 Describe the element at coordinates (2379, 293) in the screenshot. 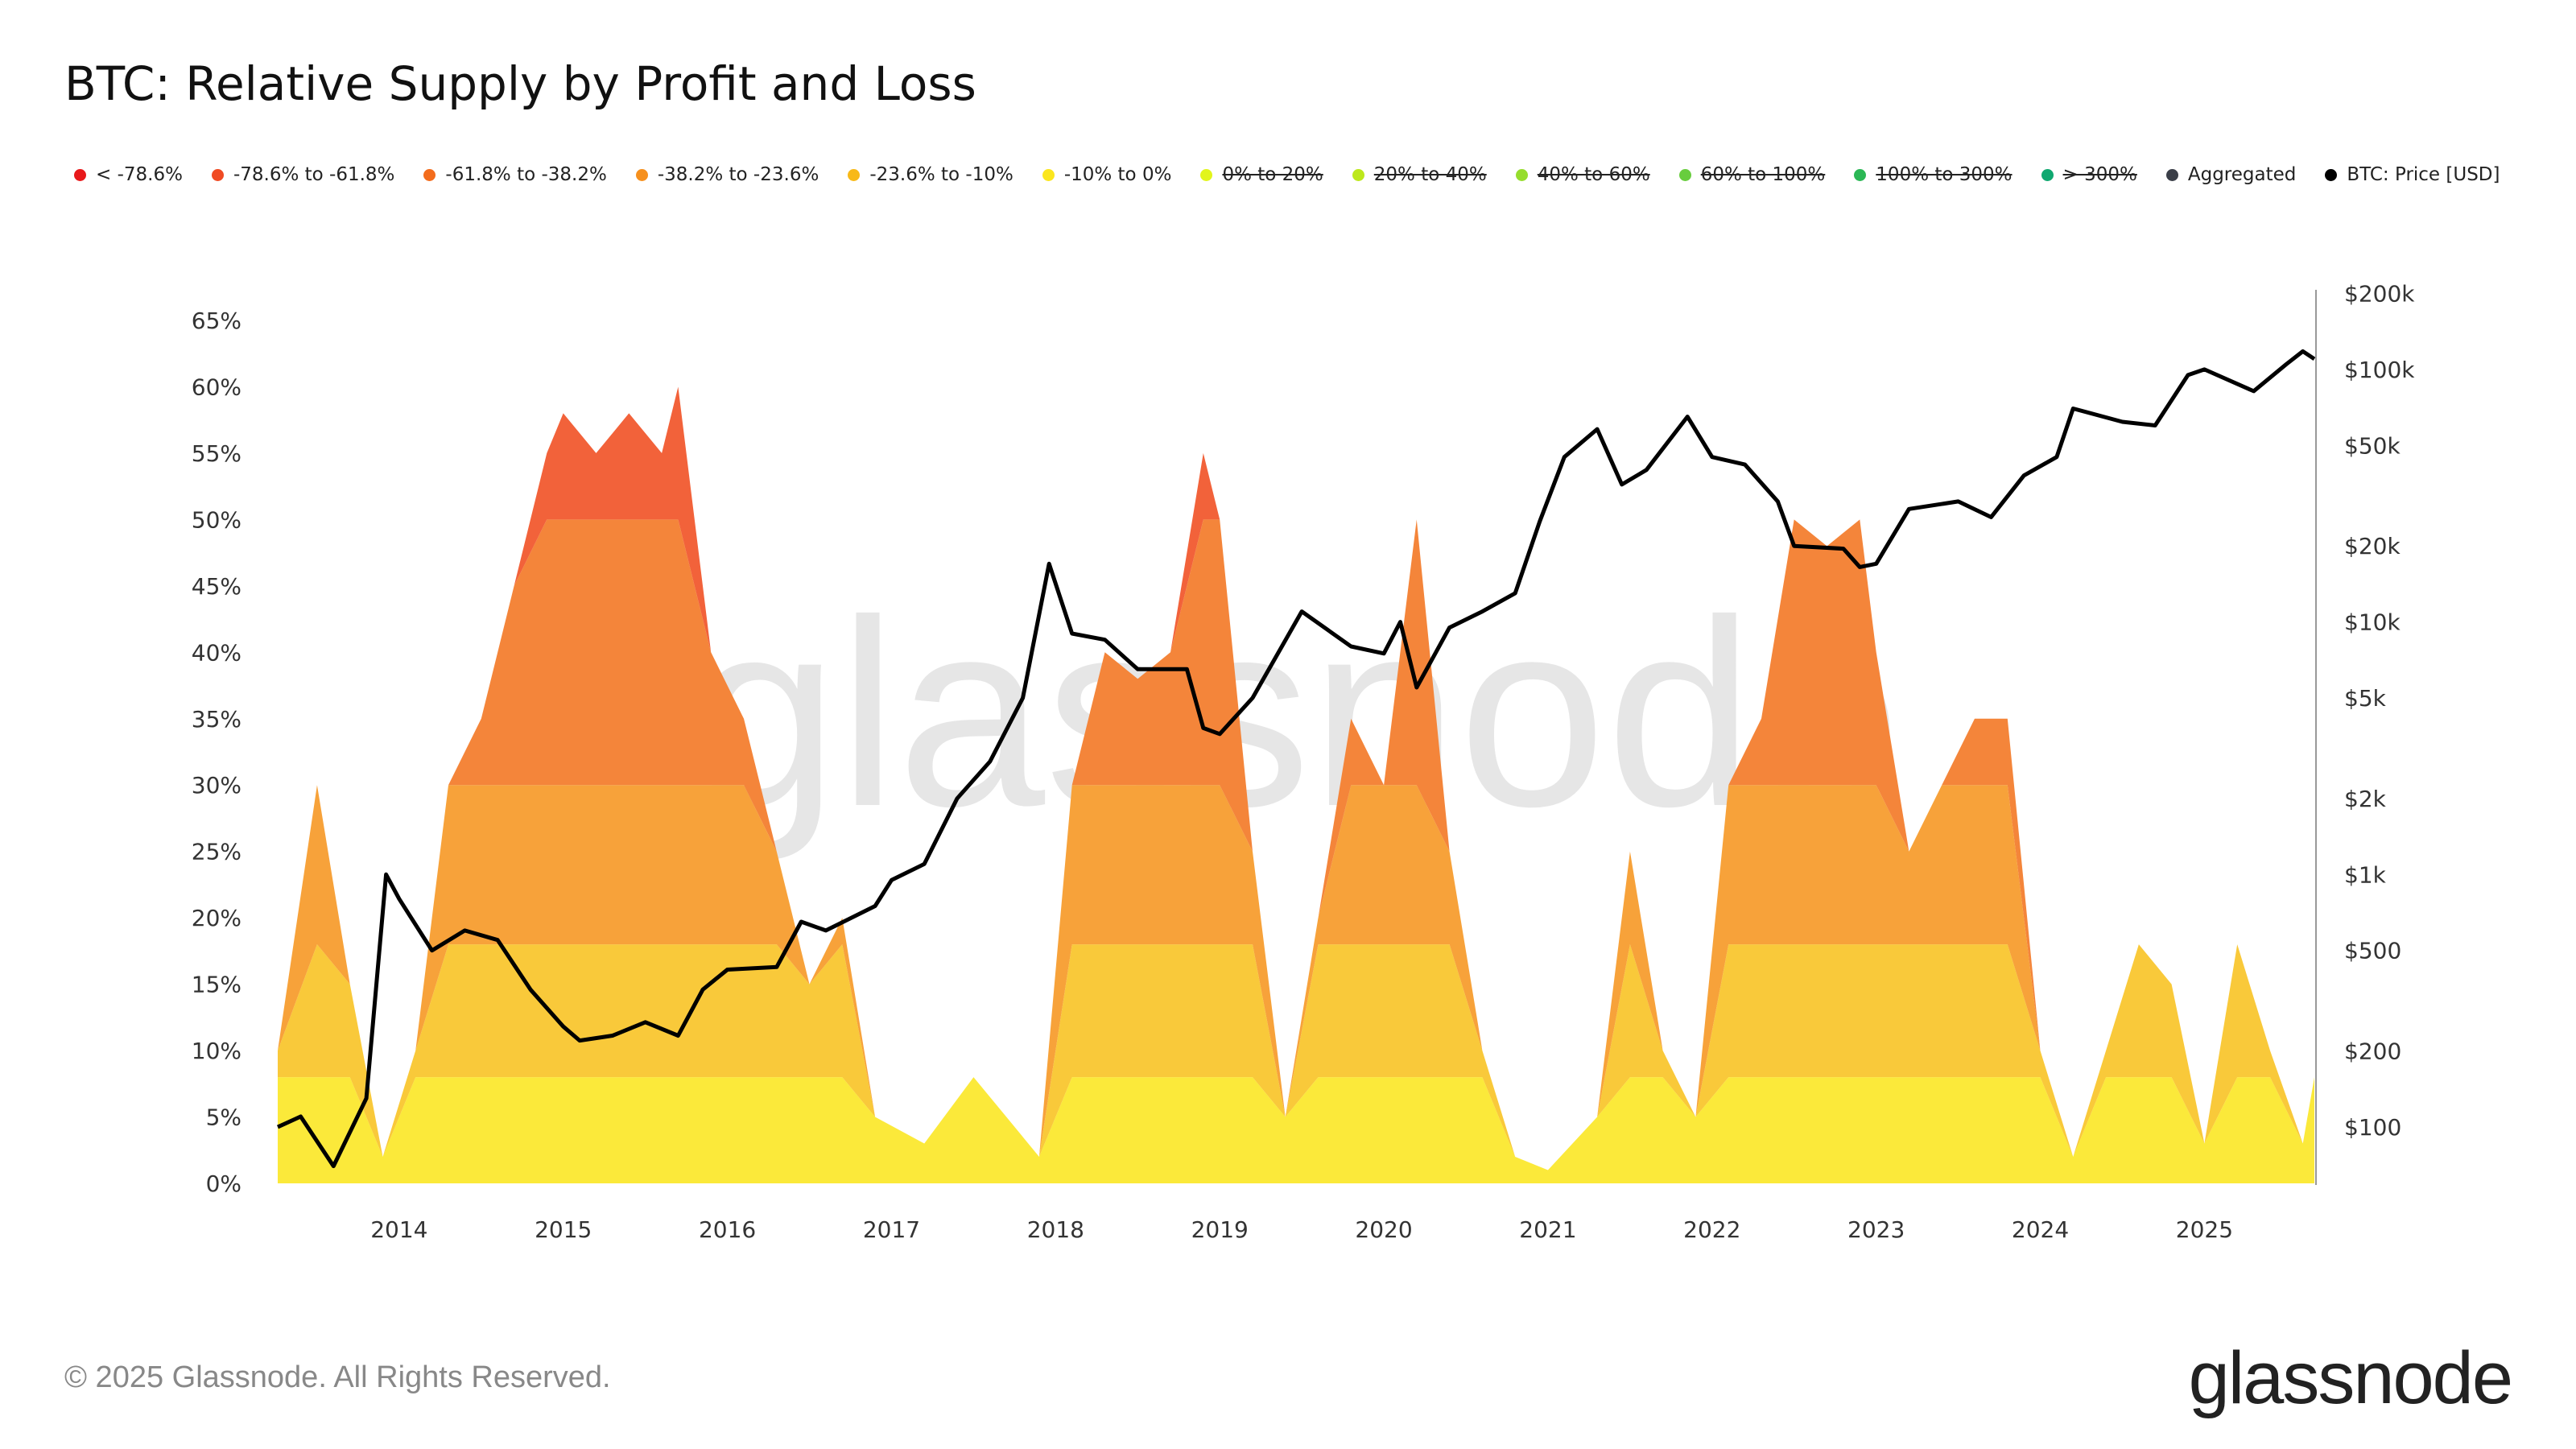

I see `y-right-tick-label: $200k` at that location.